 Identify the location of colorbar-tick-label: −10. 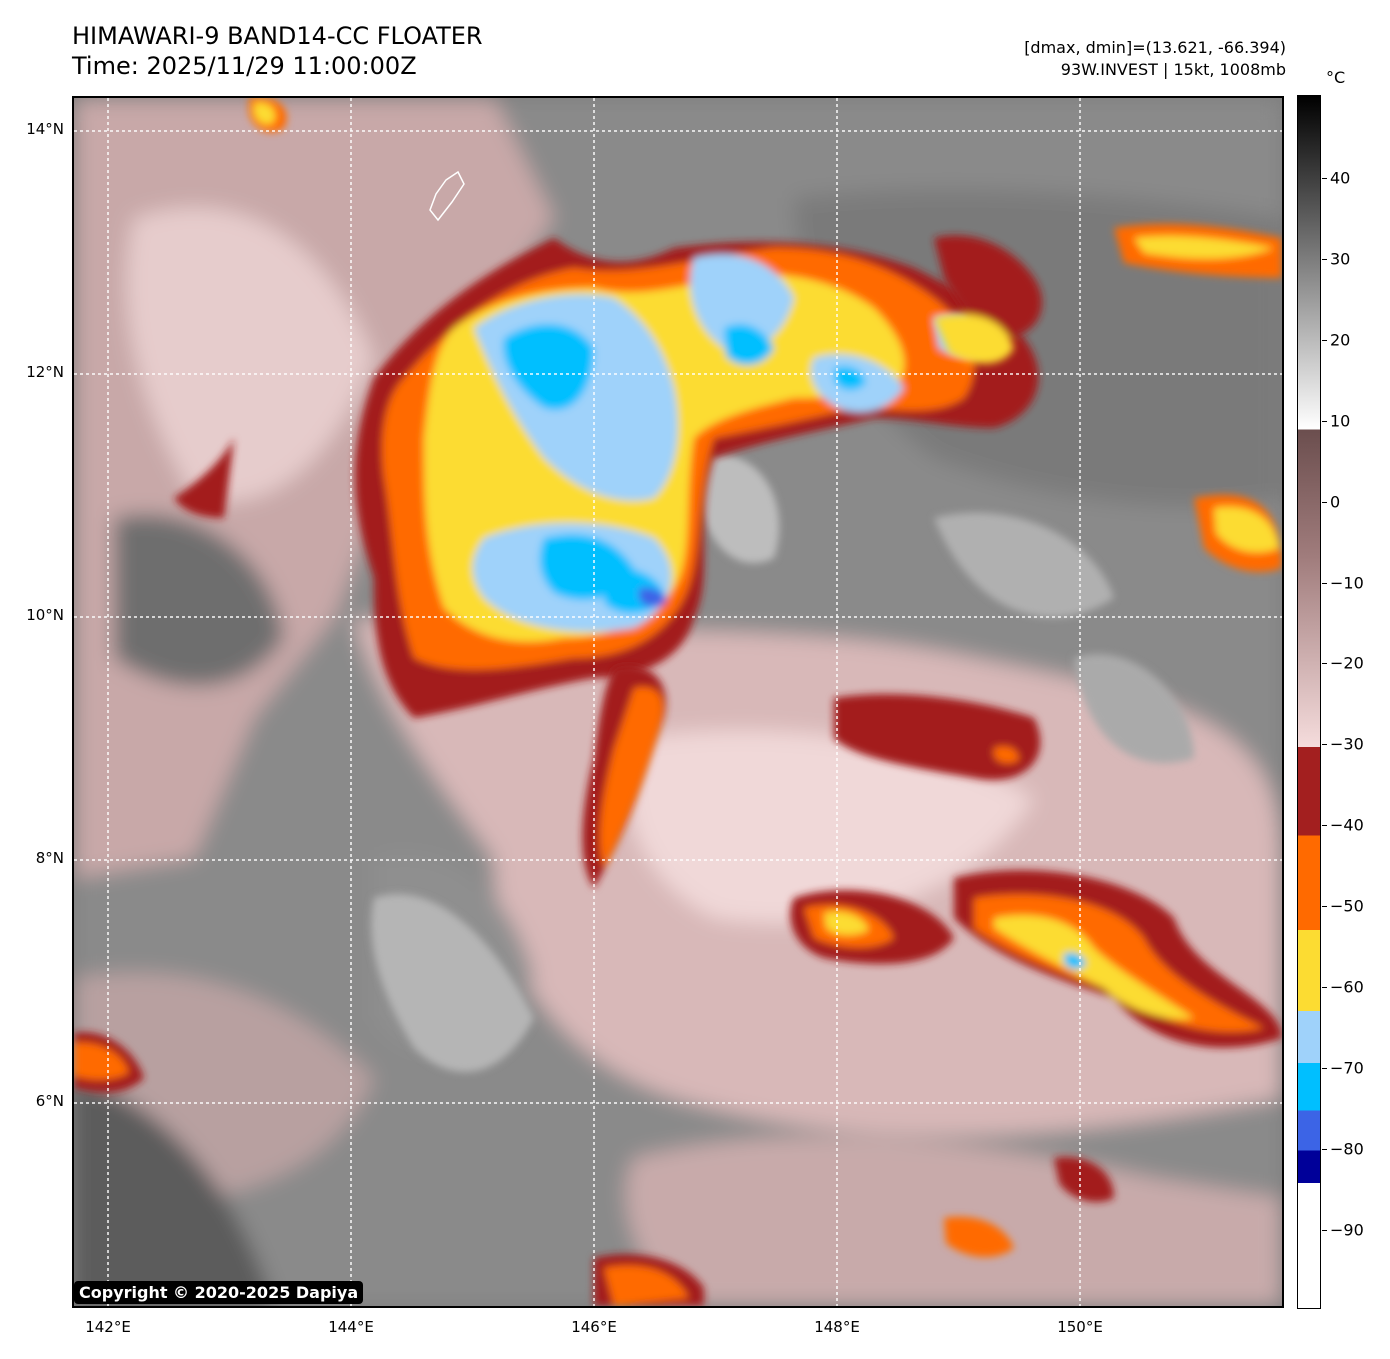
(1347, 582).